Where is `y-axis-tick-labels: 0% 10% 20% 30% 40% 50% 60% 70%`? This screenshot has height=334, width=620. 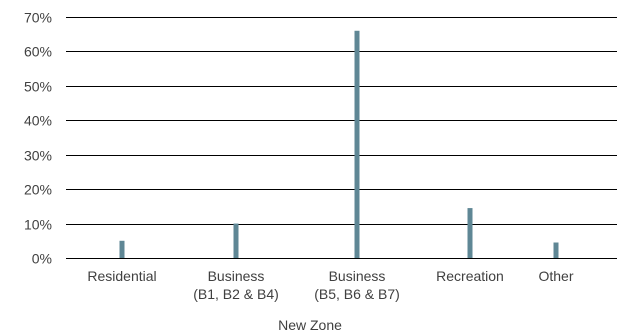
y-axis-tick-labels: 0% 10% 20% 30% 40% 50% 60% 70% is located at coordinates (38, 138).